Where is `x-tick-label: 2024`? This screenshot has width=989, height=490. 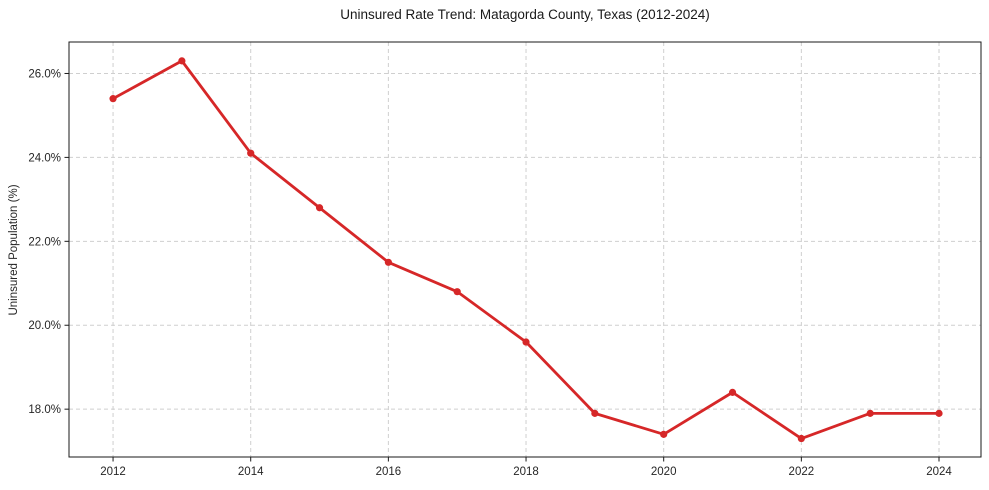 x-tick-label: 2024 is located at coordinates (939, 472).